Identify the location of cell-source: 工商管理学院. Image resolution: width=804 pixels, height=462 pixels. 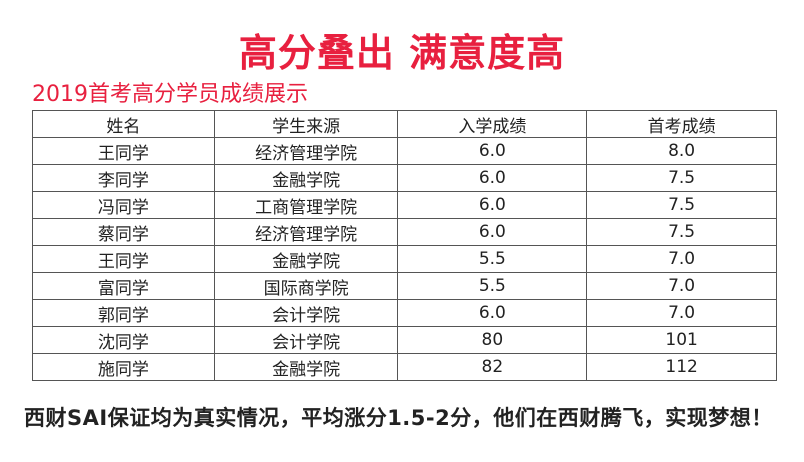
(306, 205).